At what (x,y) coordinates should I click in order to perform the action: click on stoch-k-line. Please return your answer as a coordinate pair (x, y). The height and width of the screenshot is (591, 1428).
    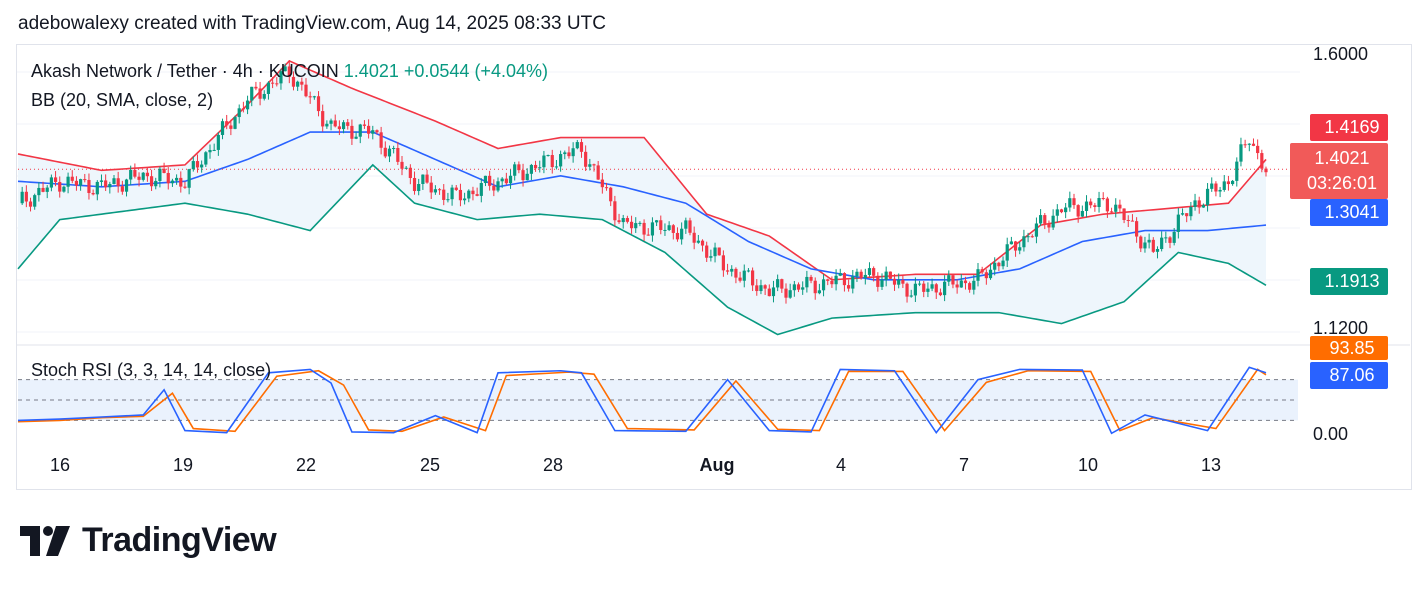
    Looking at the image, I should click on (642, 400).